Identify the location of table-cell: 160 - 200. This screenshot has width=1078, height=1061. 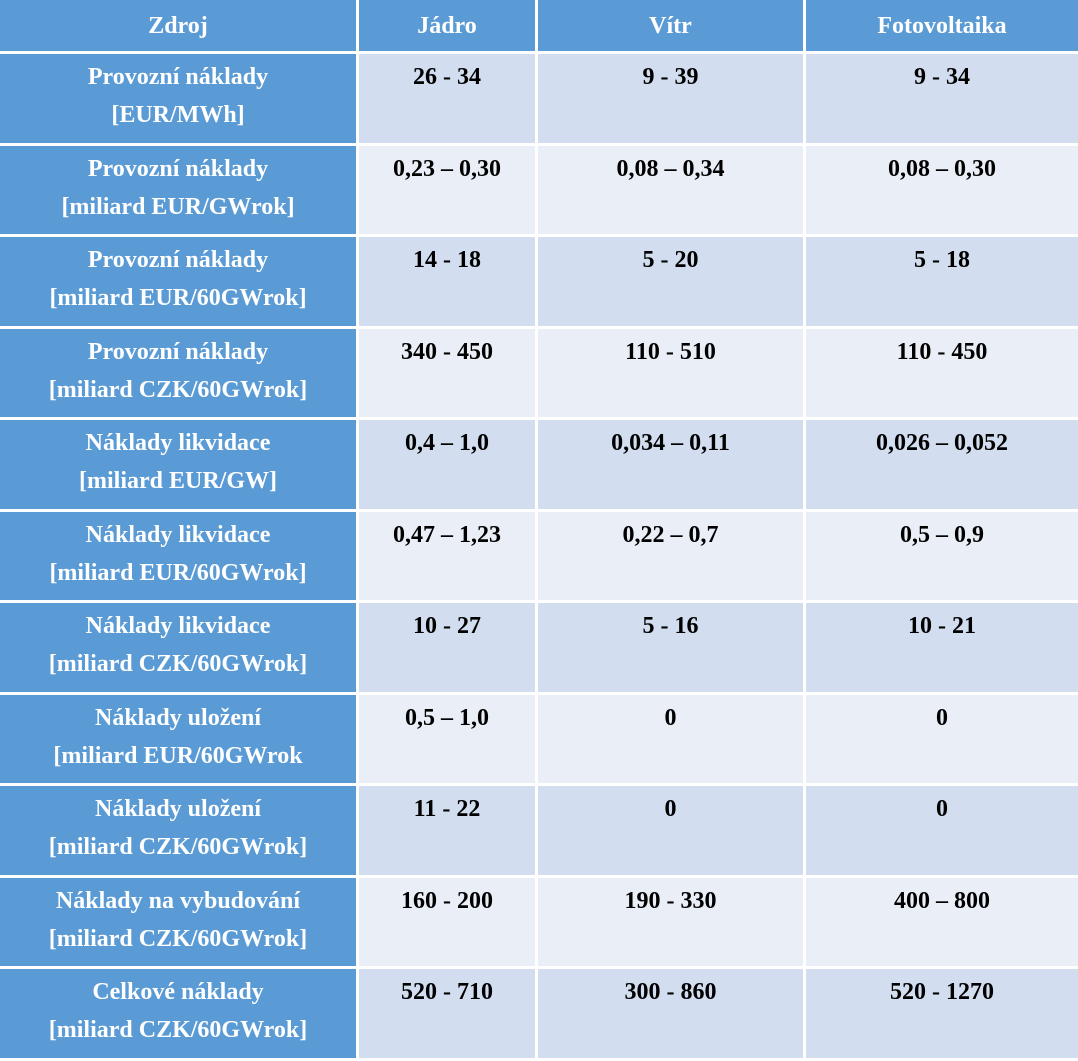
(448, 923).